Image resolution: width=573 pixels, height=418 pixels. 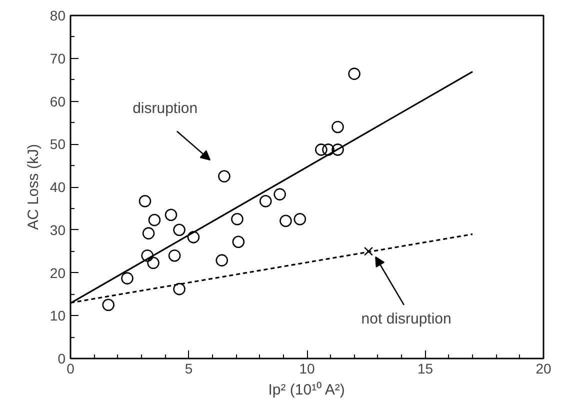 I want to click on y-tick-label: 0, so click(x=62, y=358).